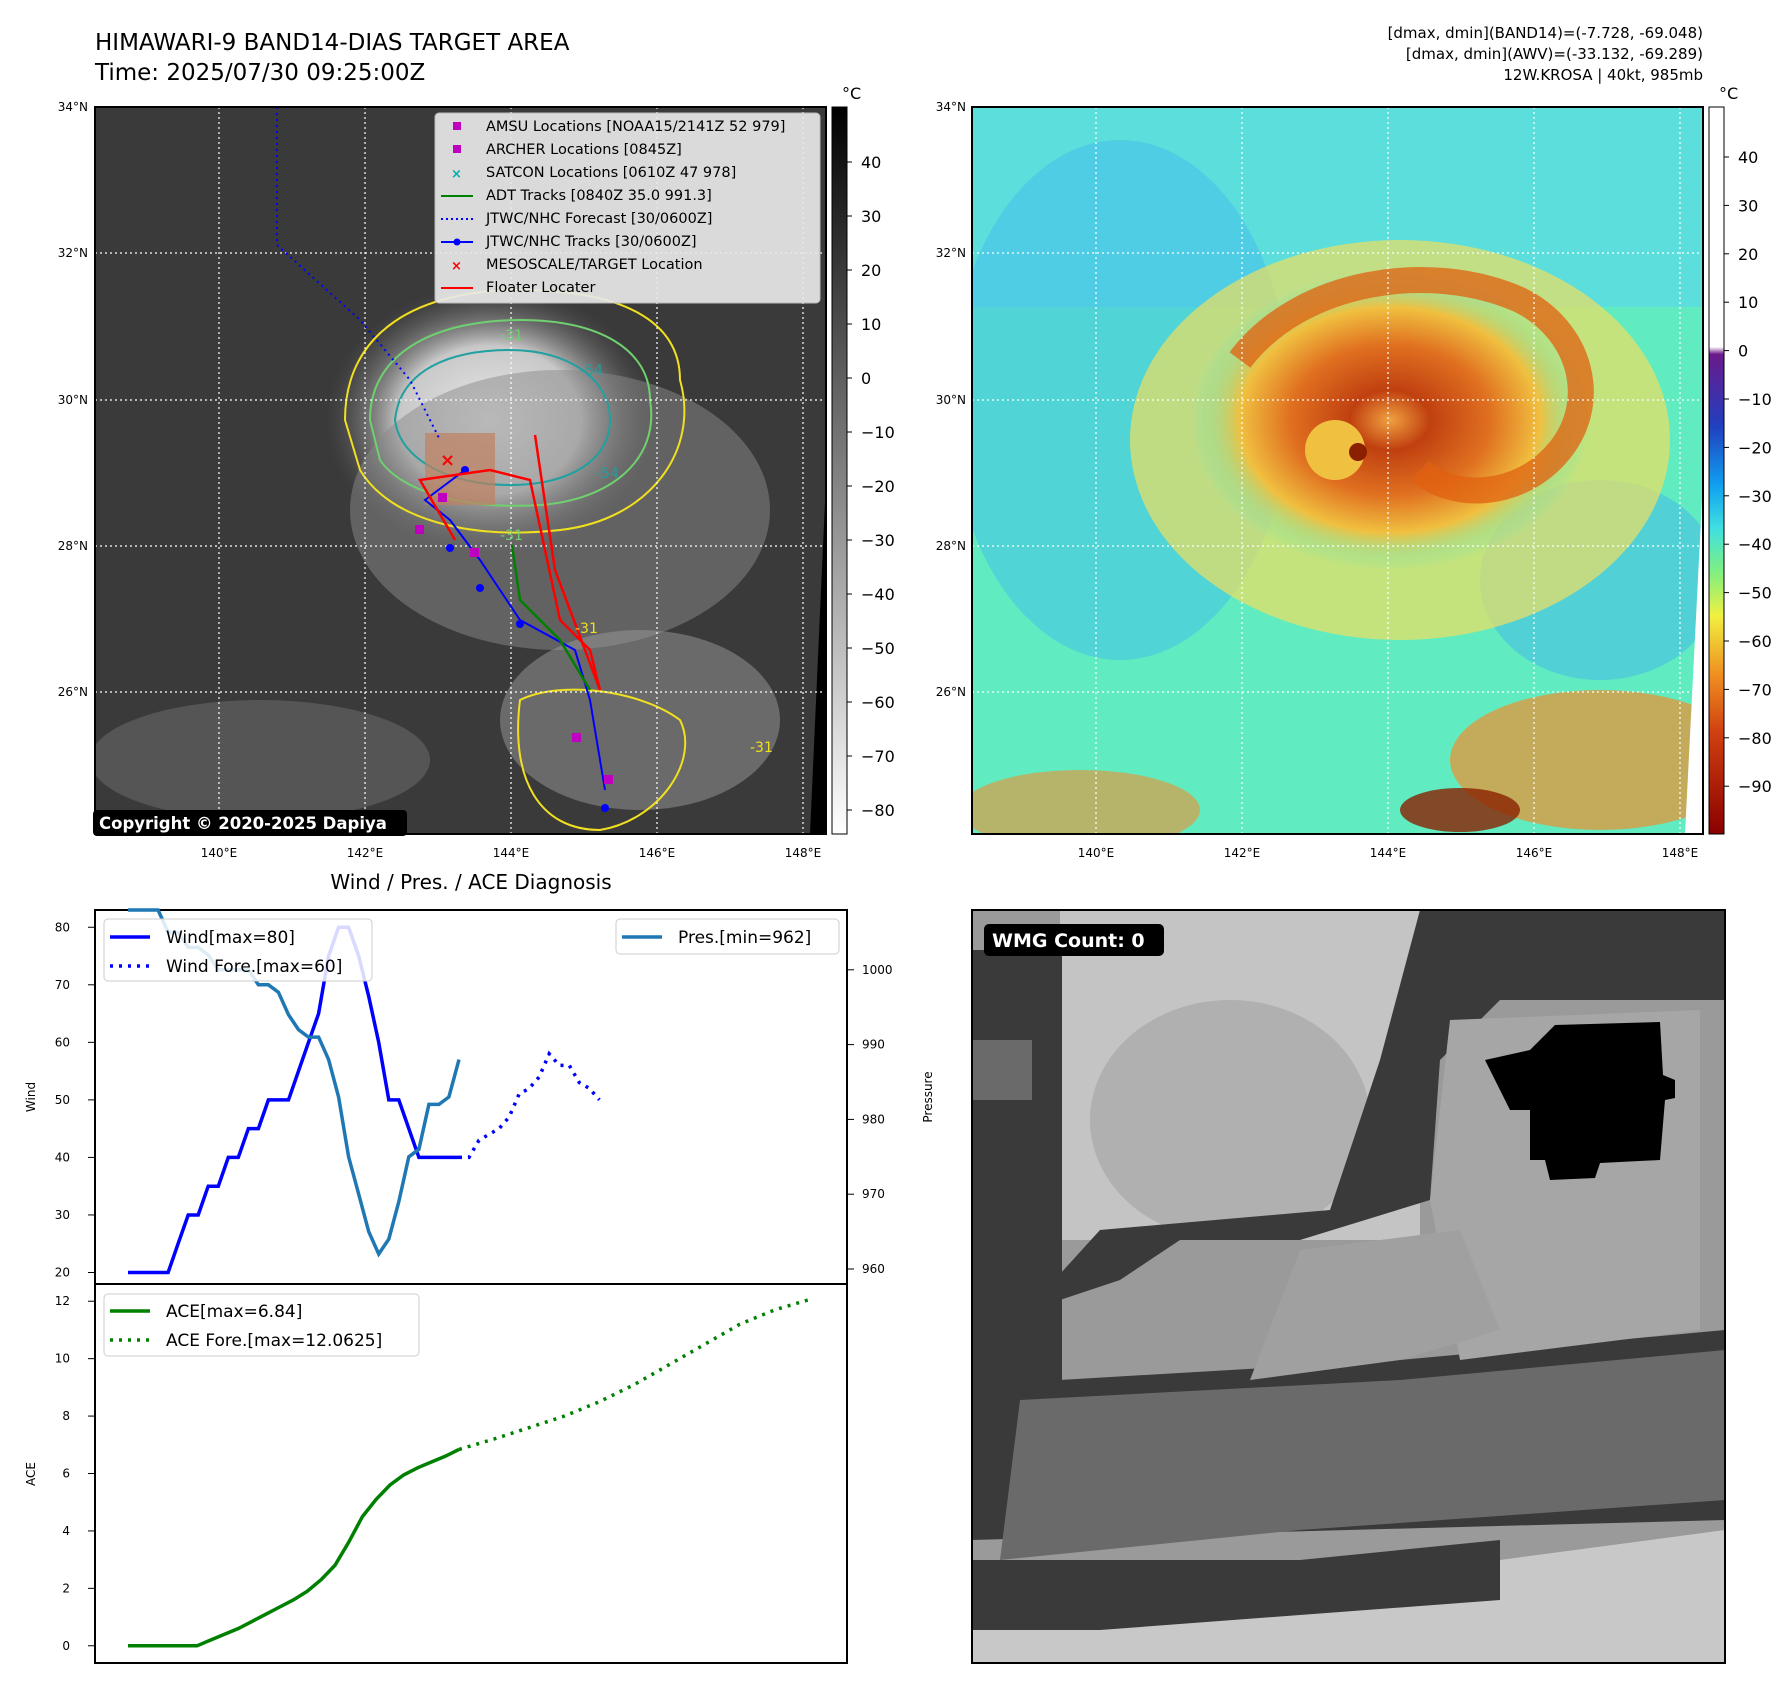 The width and height of the screenshot is (1788, 1699). Describe the element at coordinates (1460, 810) in the screenshot. I see `awv-south-dark` at that location.